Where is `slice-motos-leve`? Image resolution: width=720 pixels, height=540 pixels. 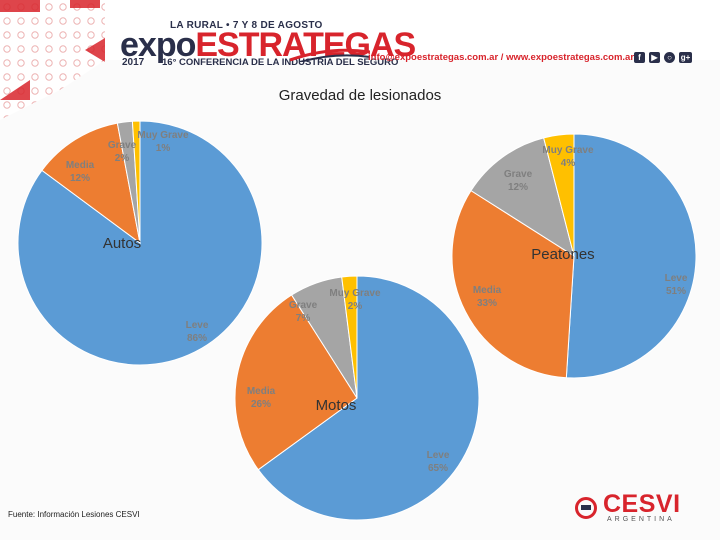
slice-motos-leve is located at coordinates (368, 398).